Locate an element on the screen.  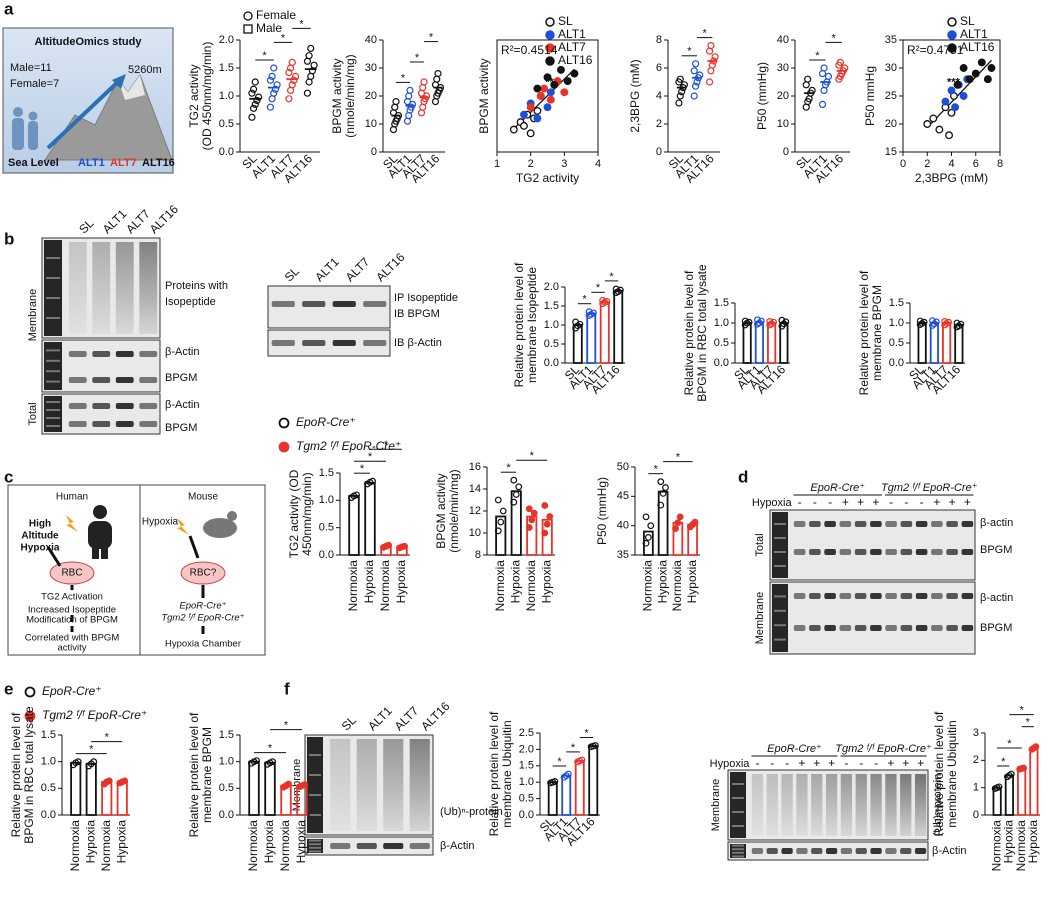
side-label: Total is located at coordinates (760, 544).